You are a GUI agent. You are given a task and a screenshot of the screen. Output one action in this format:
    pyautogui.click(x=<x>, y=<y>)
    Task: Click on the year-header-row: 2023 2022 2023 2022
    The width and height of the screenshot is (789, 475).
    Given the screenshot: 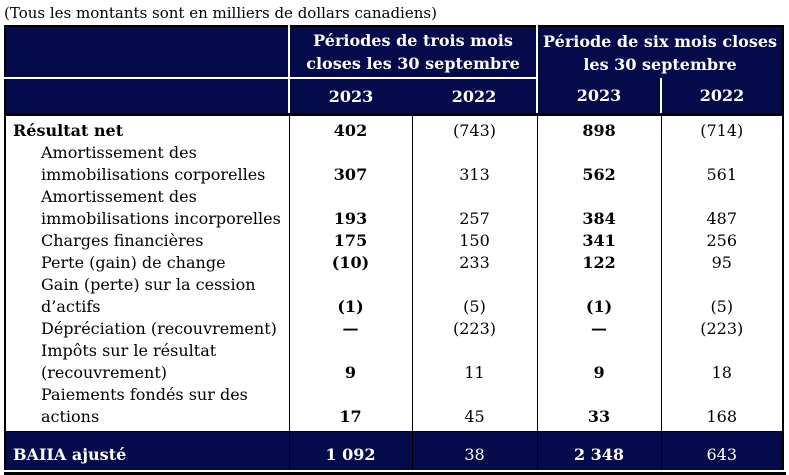 What is the action you would take?
    pyautogui.click(x=394, y=97)
    